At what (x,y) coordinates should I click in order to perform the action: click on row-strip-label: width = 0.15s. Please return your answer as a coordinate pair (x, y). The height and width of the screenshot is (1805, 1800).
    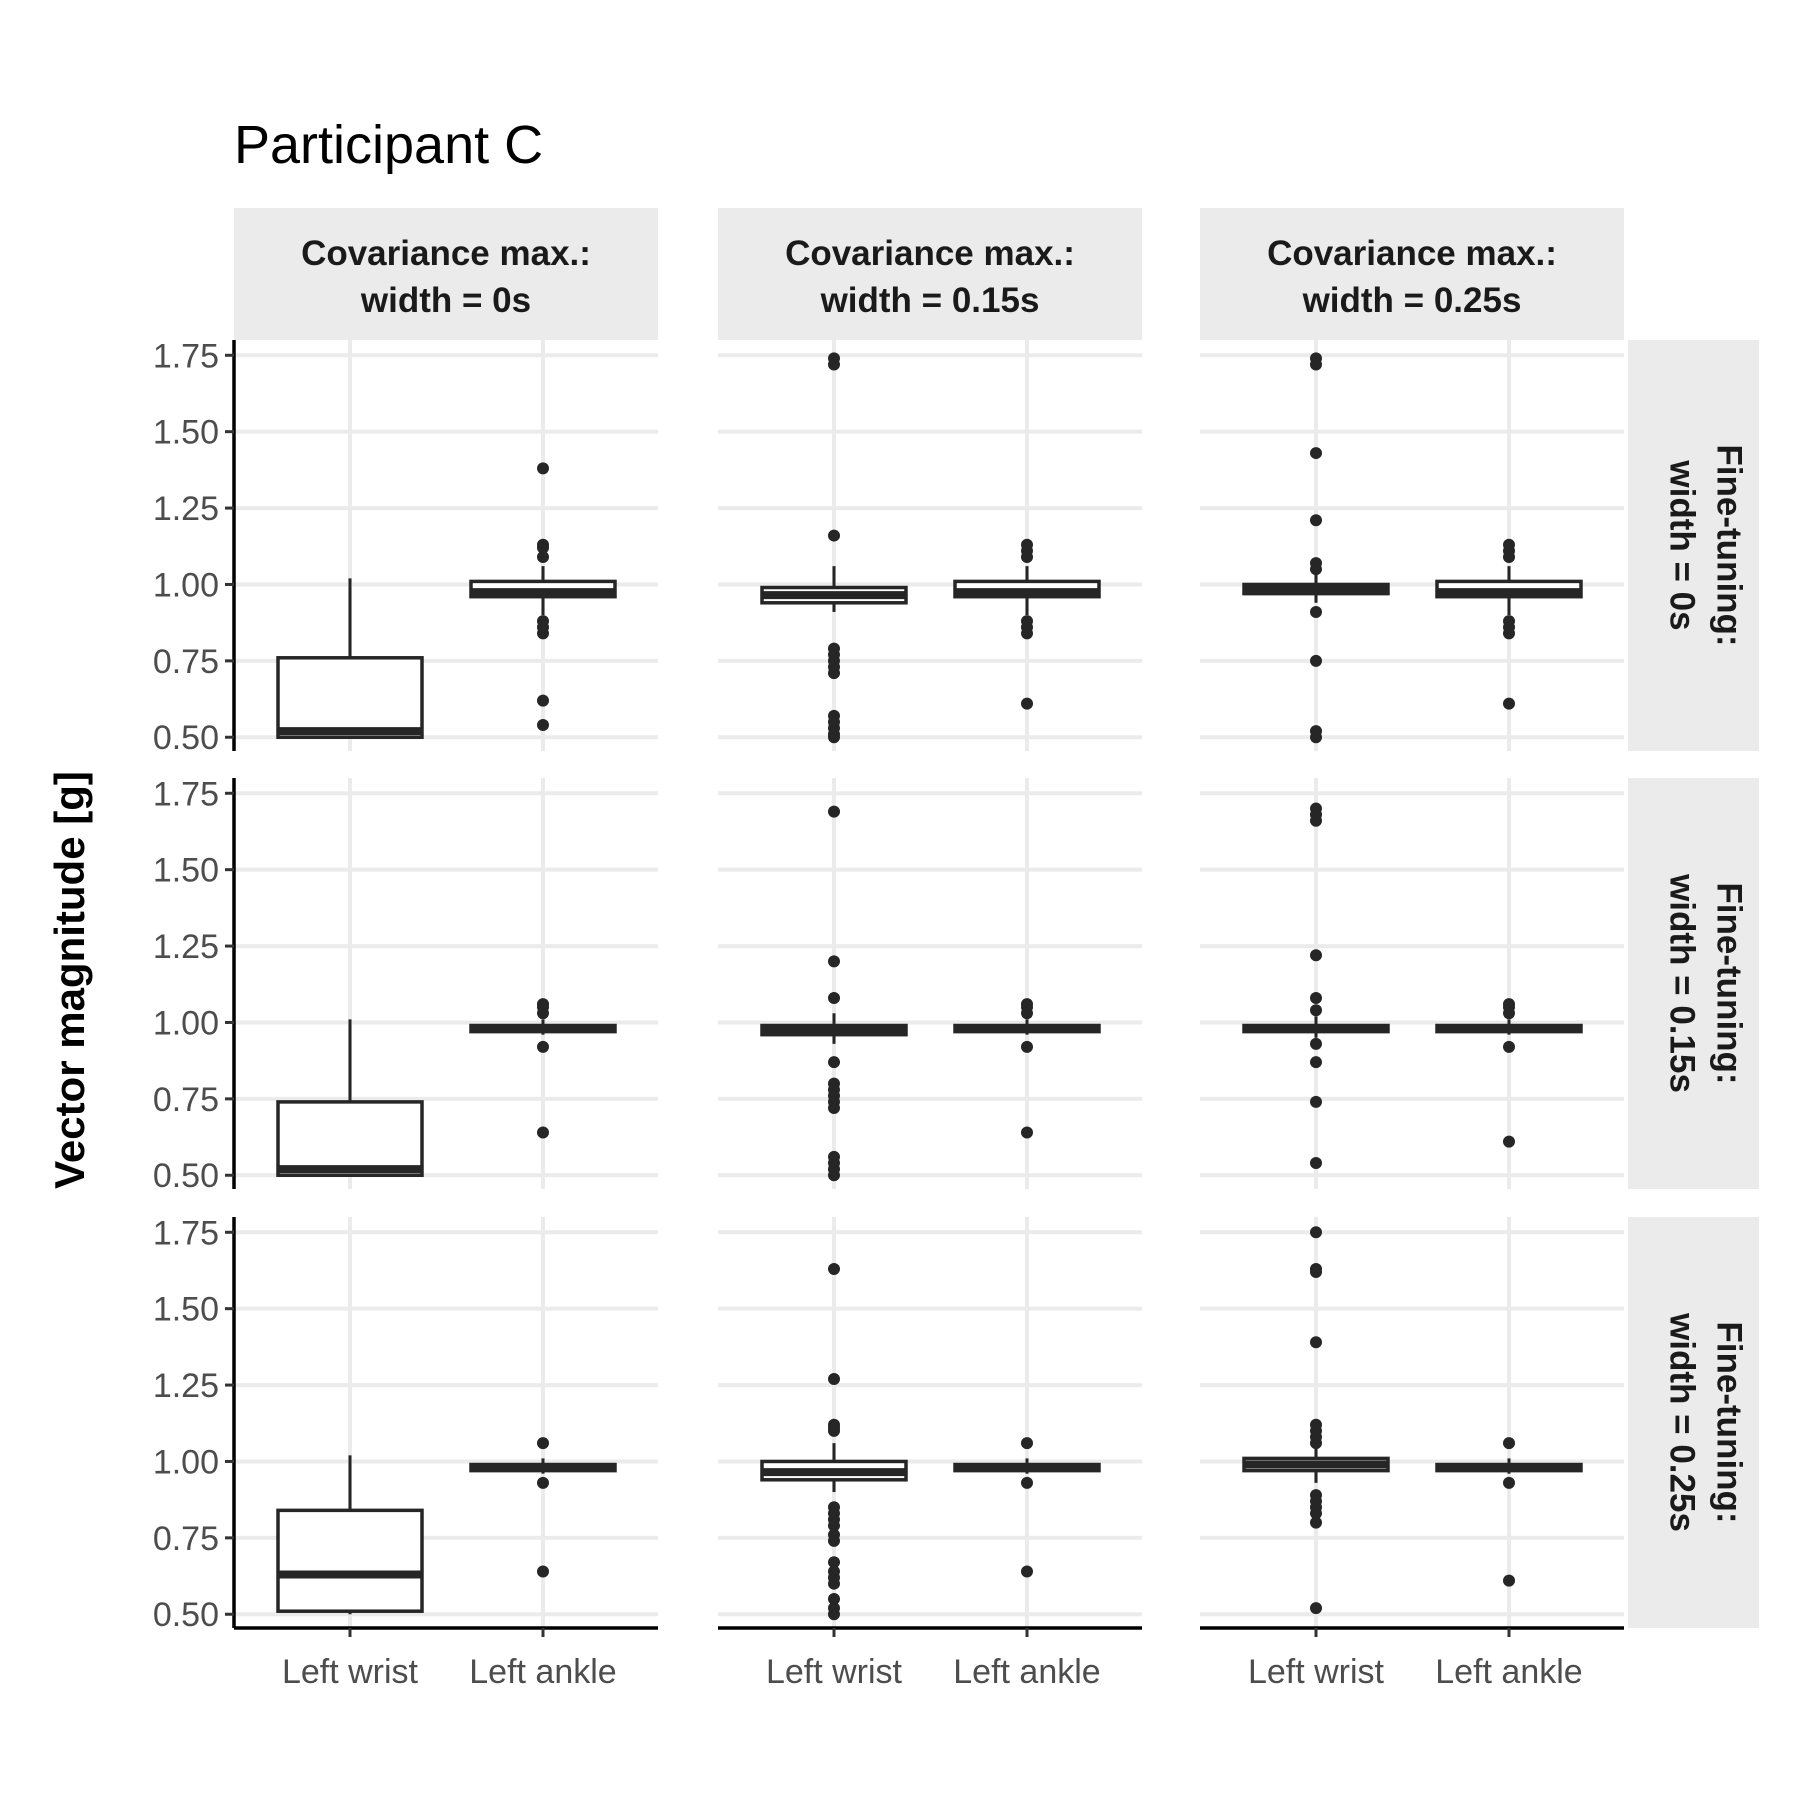
    Looking at the image, I should click on (1682, 983).